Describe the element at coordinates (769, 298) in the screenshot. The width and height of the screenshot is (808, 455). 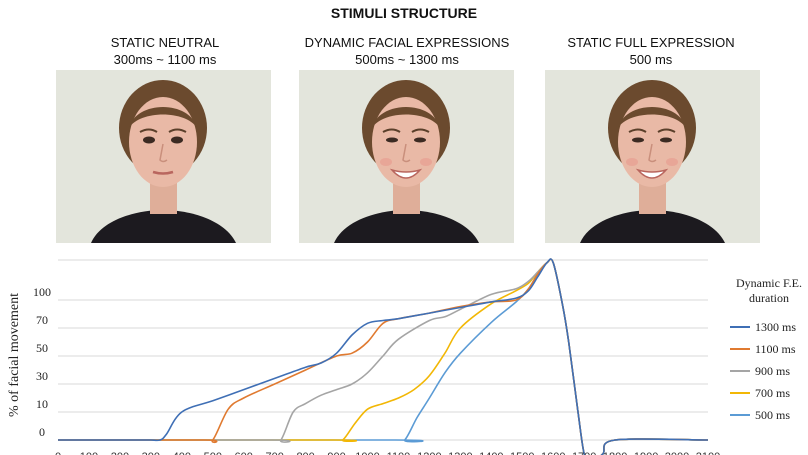
I see `legend-title-line-2: duration` at that location.